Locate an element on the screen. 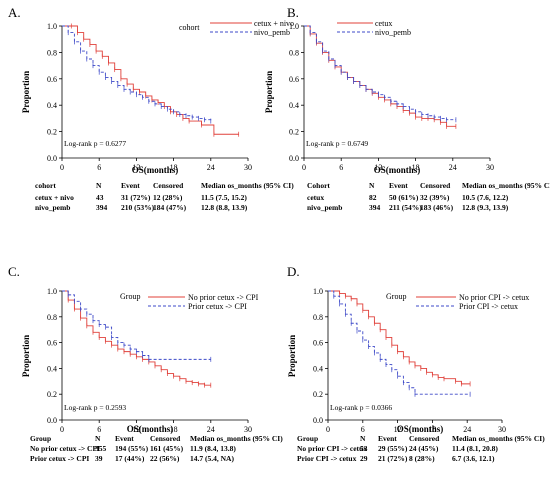 The height and width of the screenshot is (478, 550). table-cell: 39 is located at coordinates (99, 458).